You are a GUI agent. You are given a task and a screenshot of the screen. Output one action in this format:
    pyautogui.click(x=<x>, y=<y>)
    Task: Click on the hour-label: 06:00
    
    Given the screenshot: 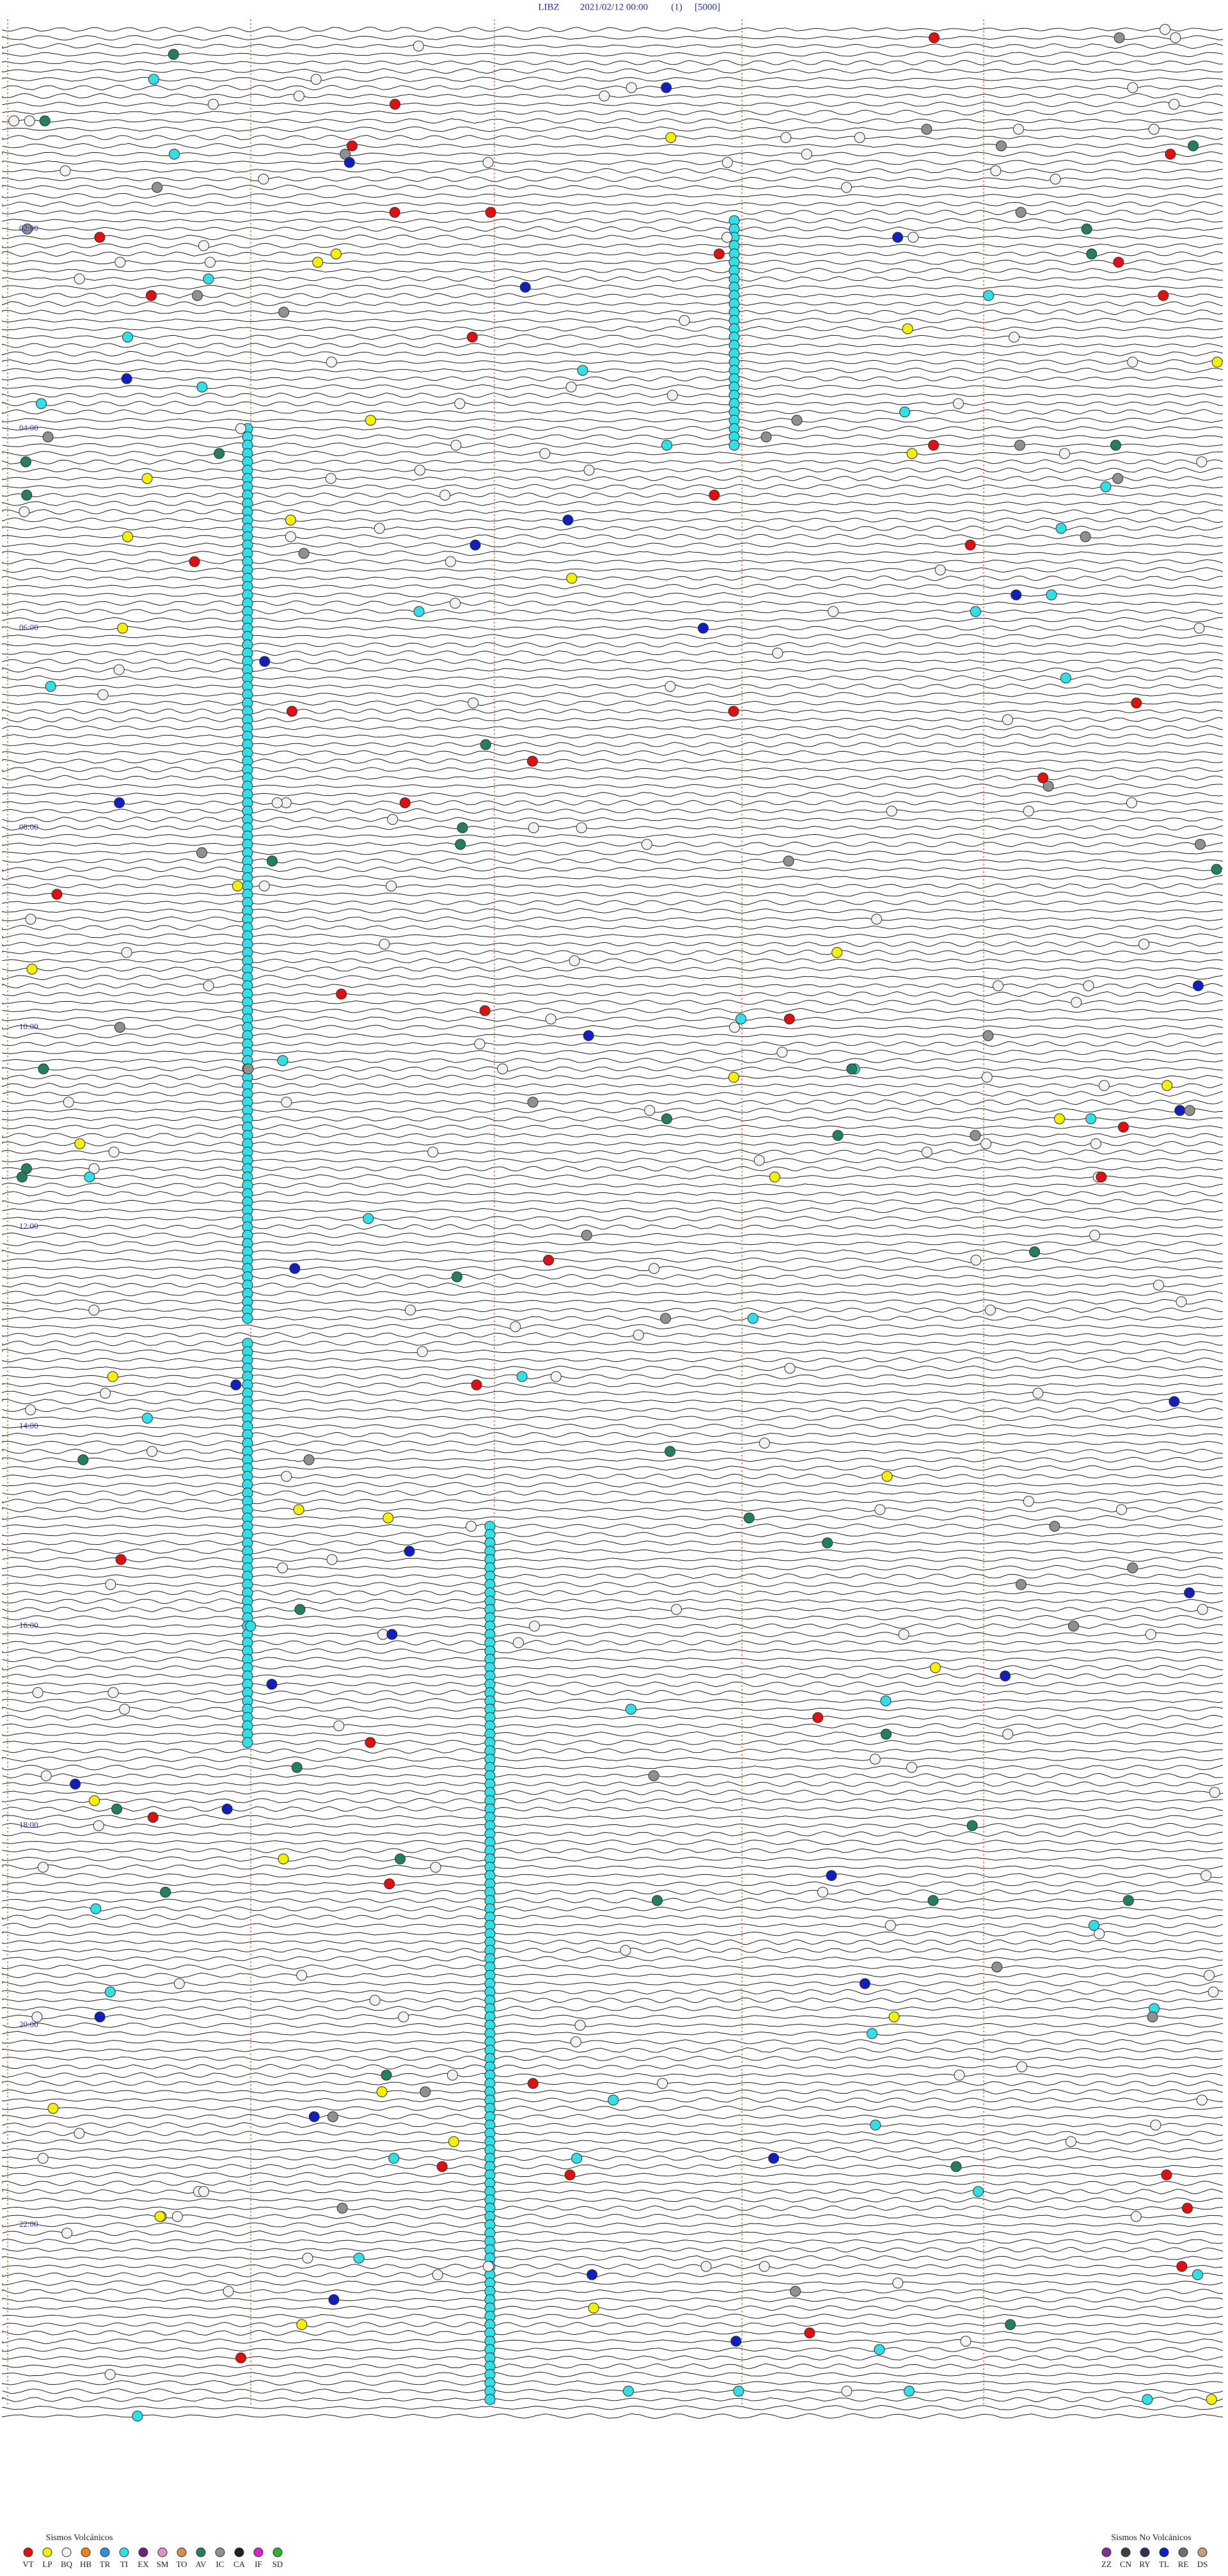 What is the action you would take?
    pyautogui.click(x=28, y=627)
    